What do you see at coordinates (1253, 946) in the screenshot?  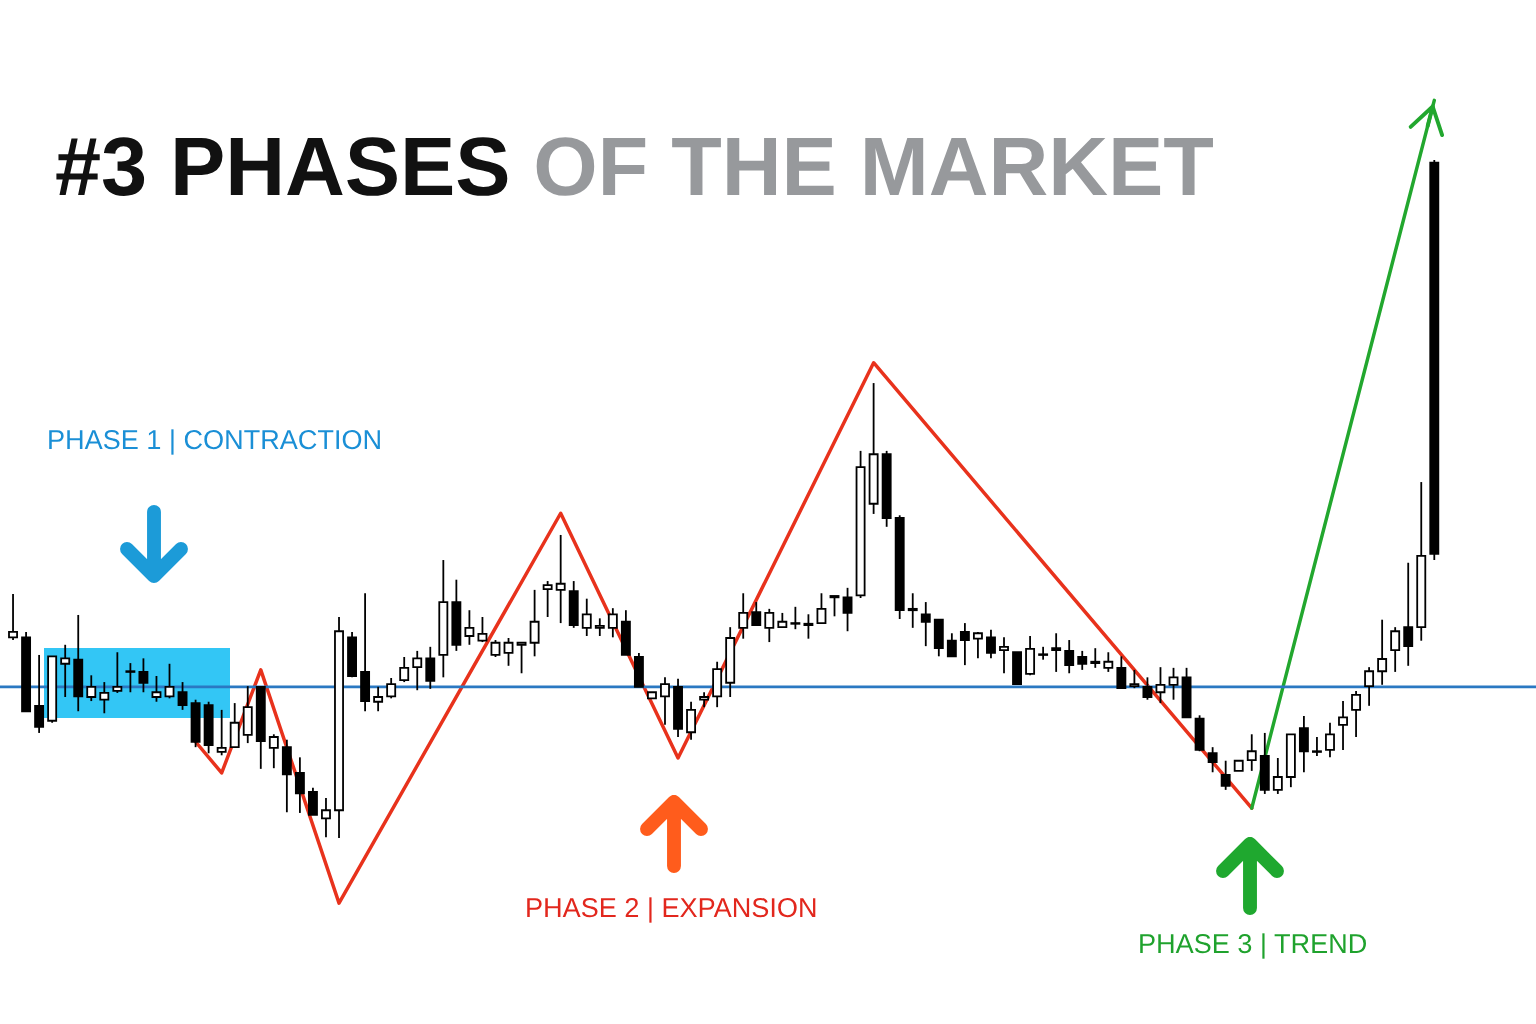 I see `text: PHASE 3 | TREND` at bounding box center [1253, 946].